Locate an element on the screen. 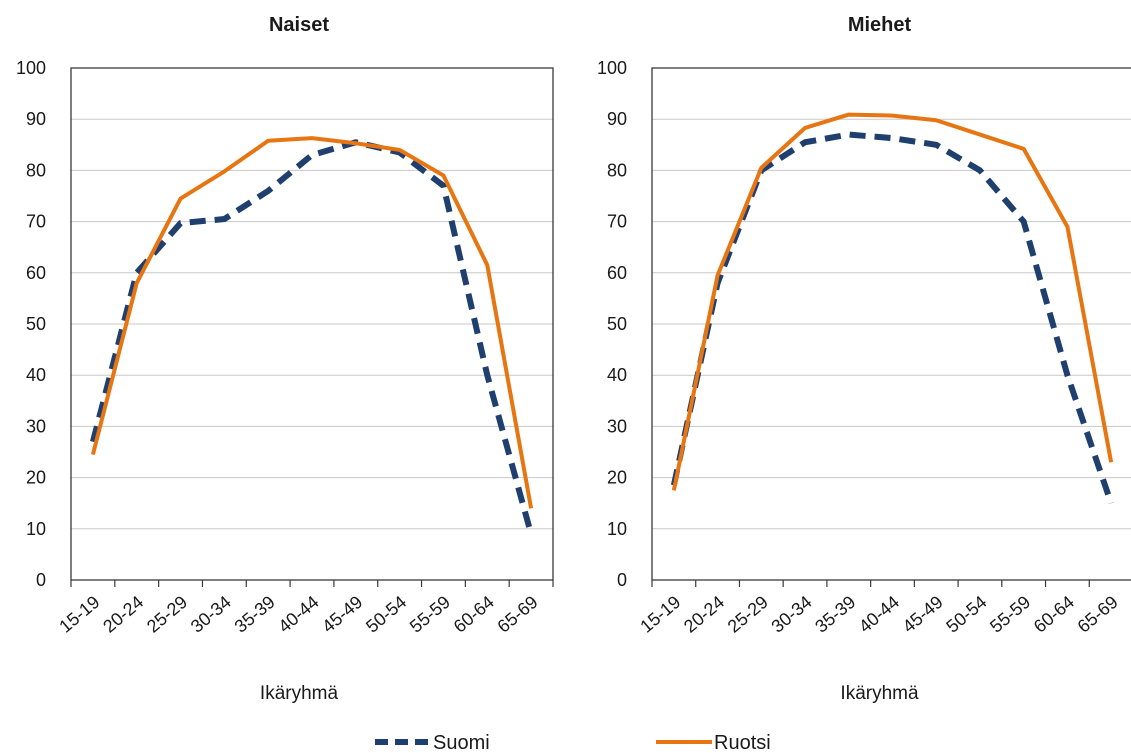 Image resolution: width=1131 pixels, height=753 pixels. chart-title: Miehet is located at coordinates (880, 25).